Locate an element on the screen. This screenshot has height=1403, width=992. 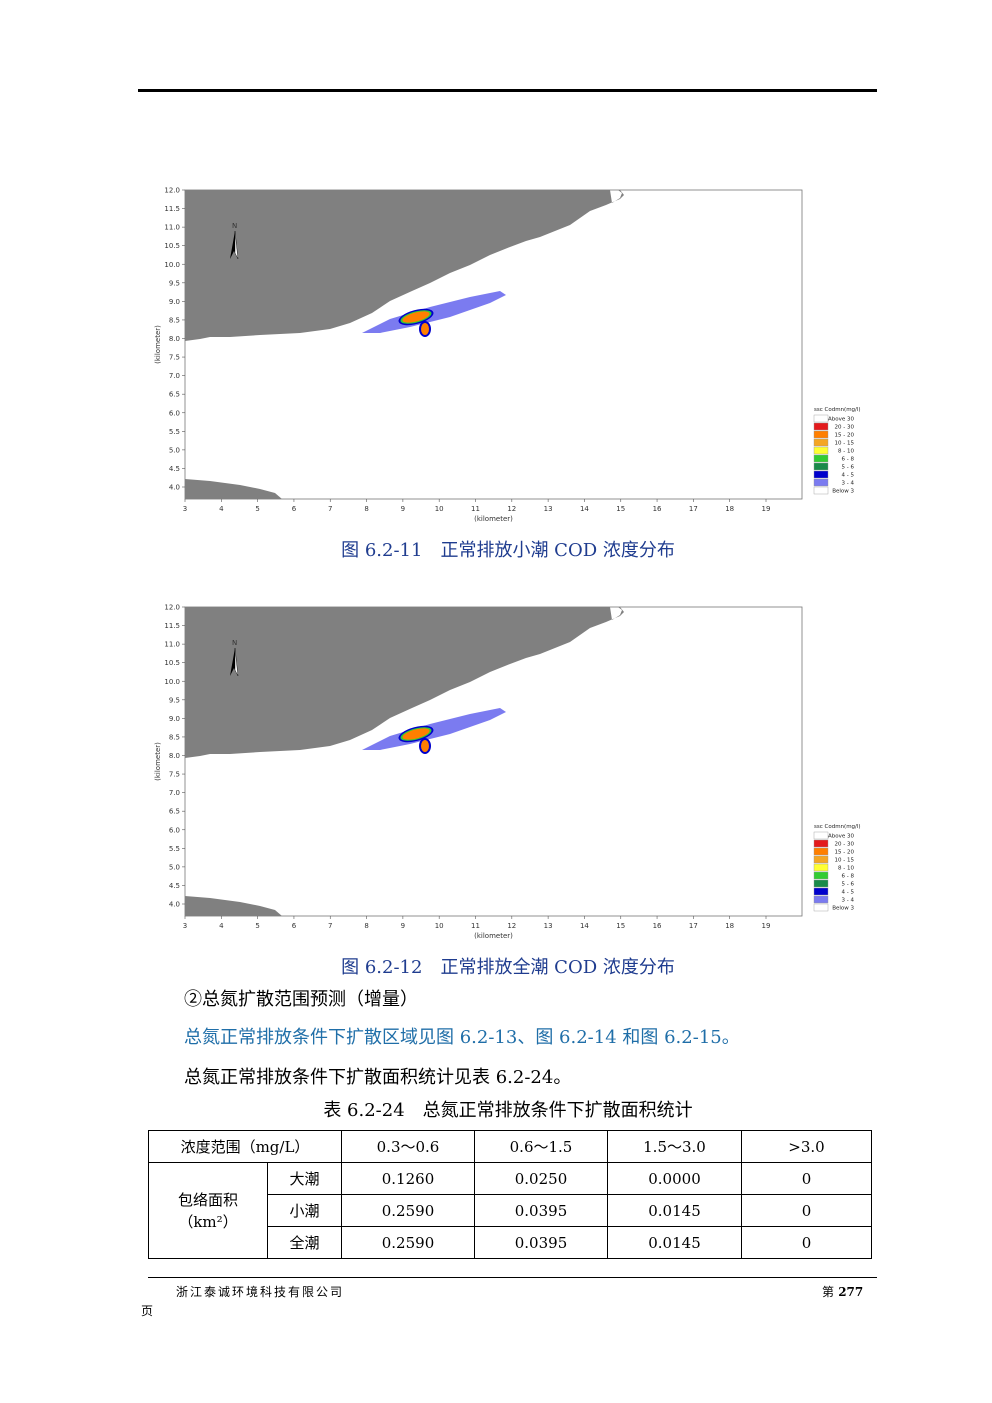
y-tick-label: 12.0 is located at coordinates (172, 191).